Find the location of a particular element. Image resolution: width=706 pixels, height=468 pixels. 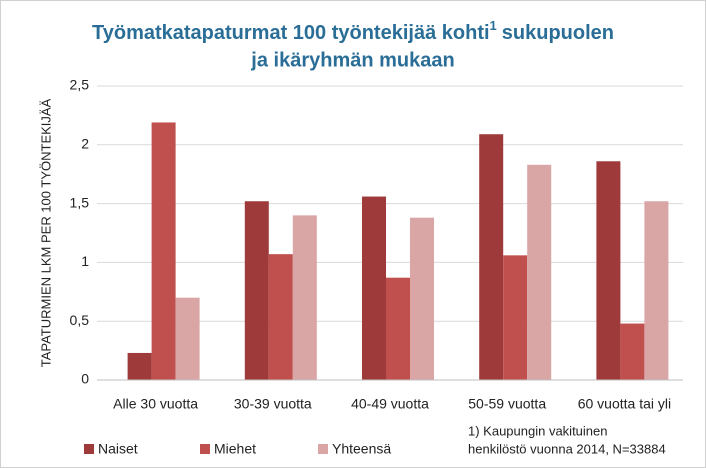

chart-title: ja ikäryhmän mukaan is located at coordinates (352, 60).